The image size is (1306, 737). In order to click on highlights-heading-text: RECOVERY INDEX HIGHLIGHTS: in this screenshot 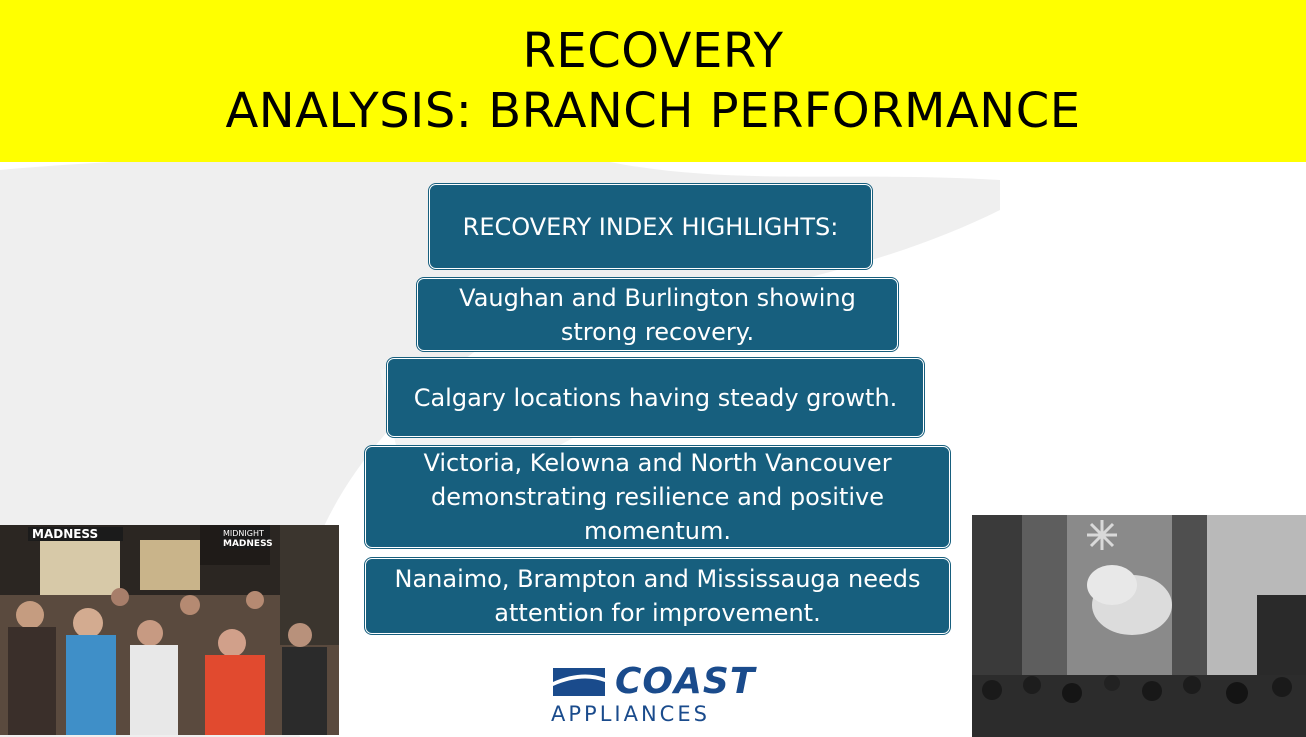, I will do `click(650, 226)`.